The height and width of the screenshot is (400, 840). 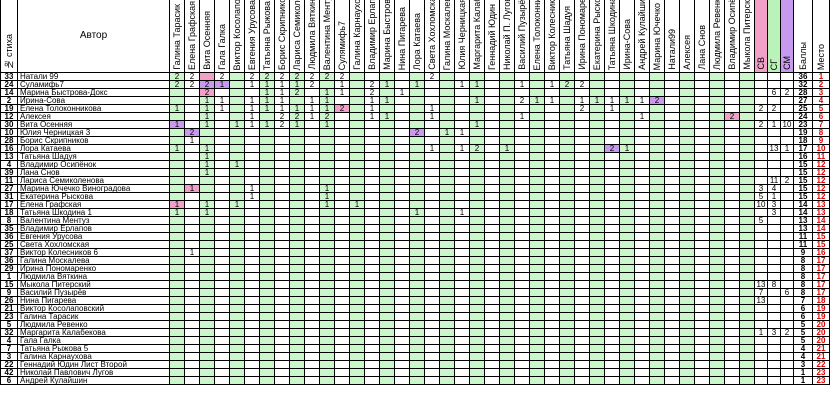 What do you see at coordinates (94, 189) in the screenshot?
I see `cell-author: Марина Ючечко Виноградова` at bounding box center [94, 189].